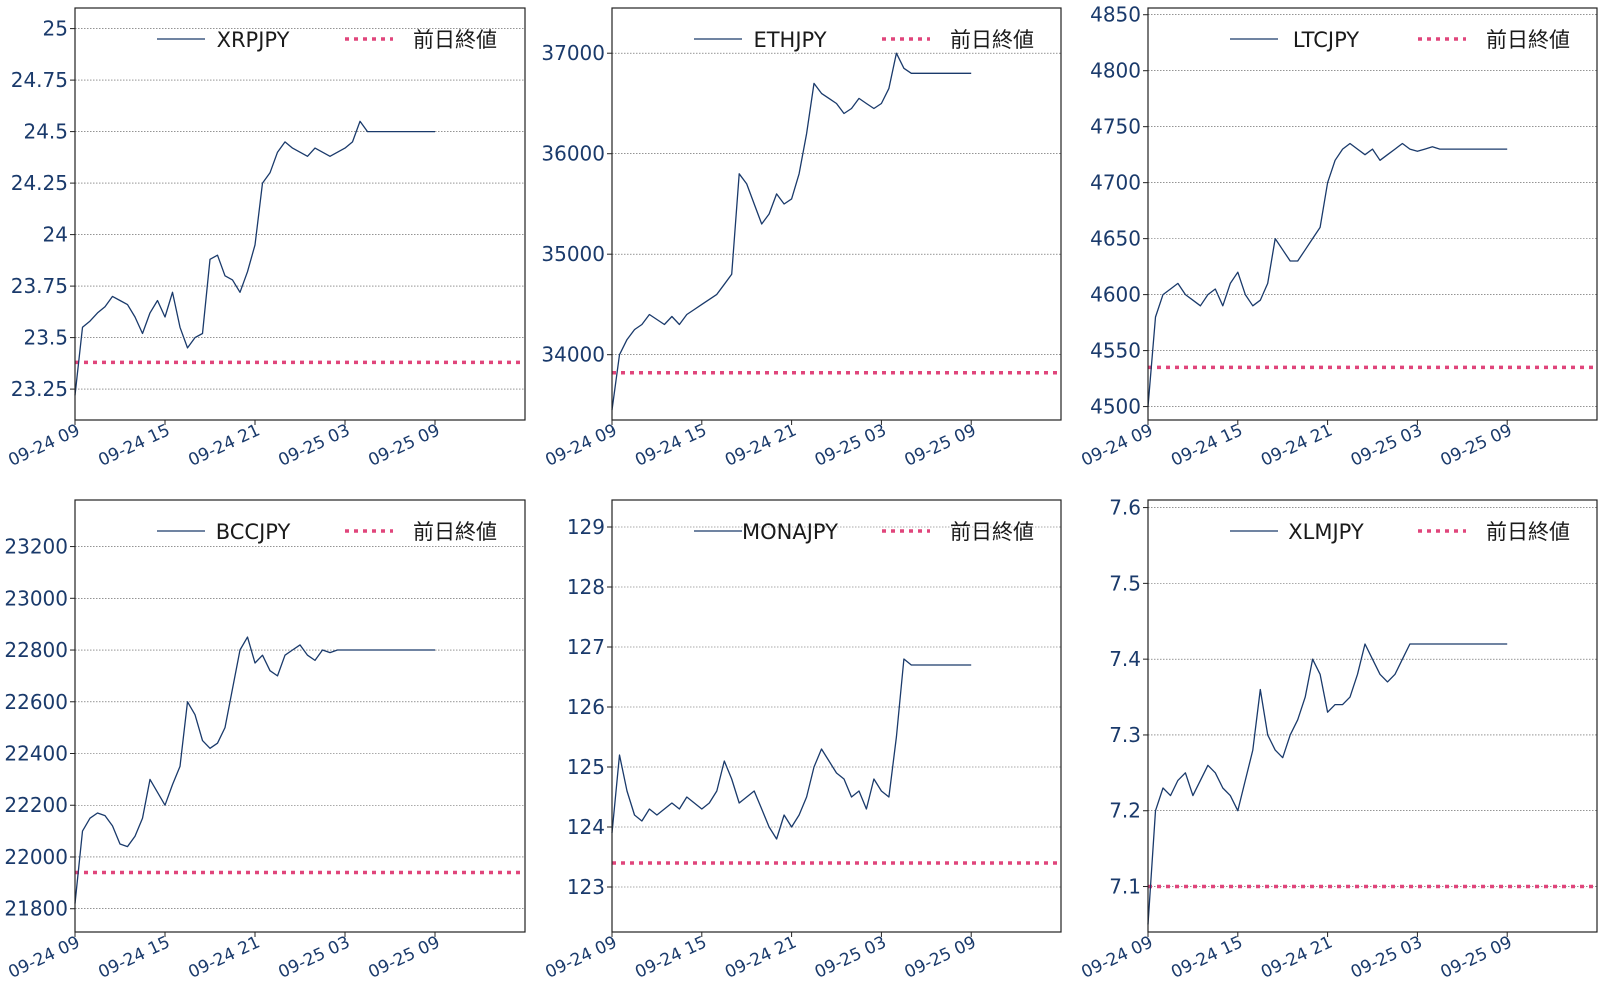 The width and height of the screenshot is (1600, 993). What do you see at coordinates (1125, 508) in the screenshot?
I see `y-tick-label: 7.6` at bounding box center [1125, 508].